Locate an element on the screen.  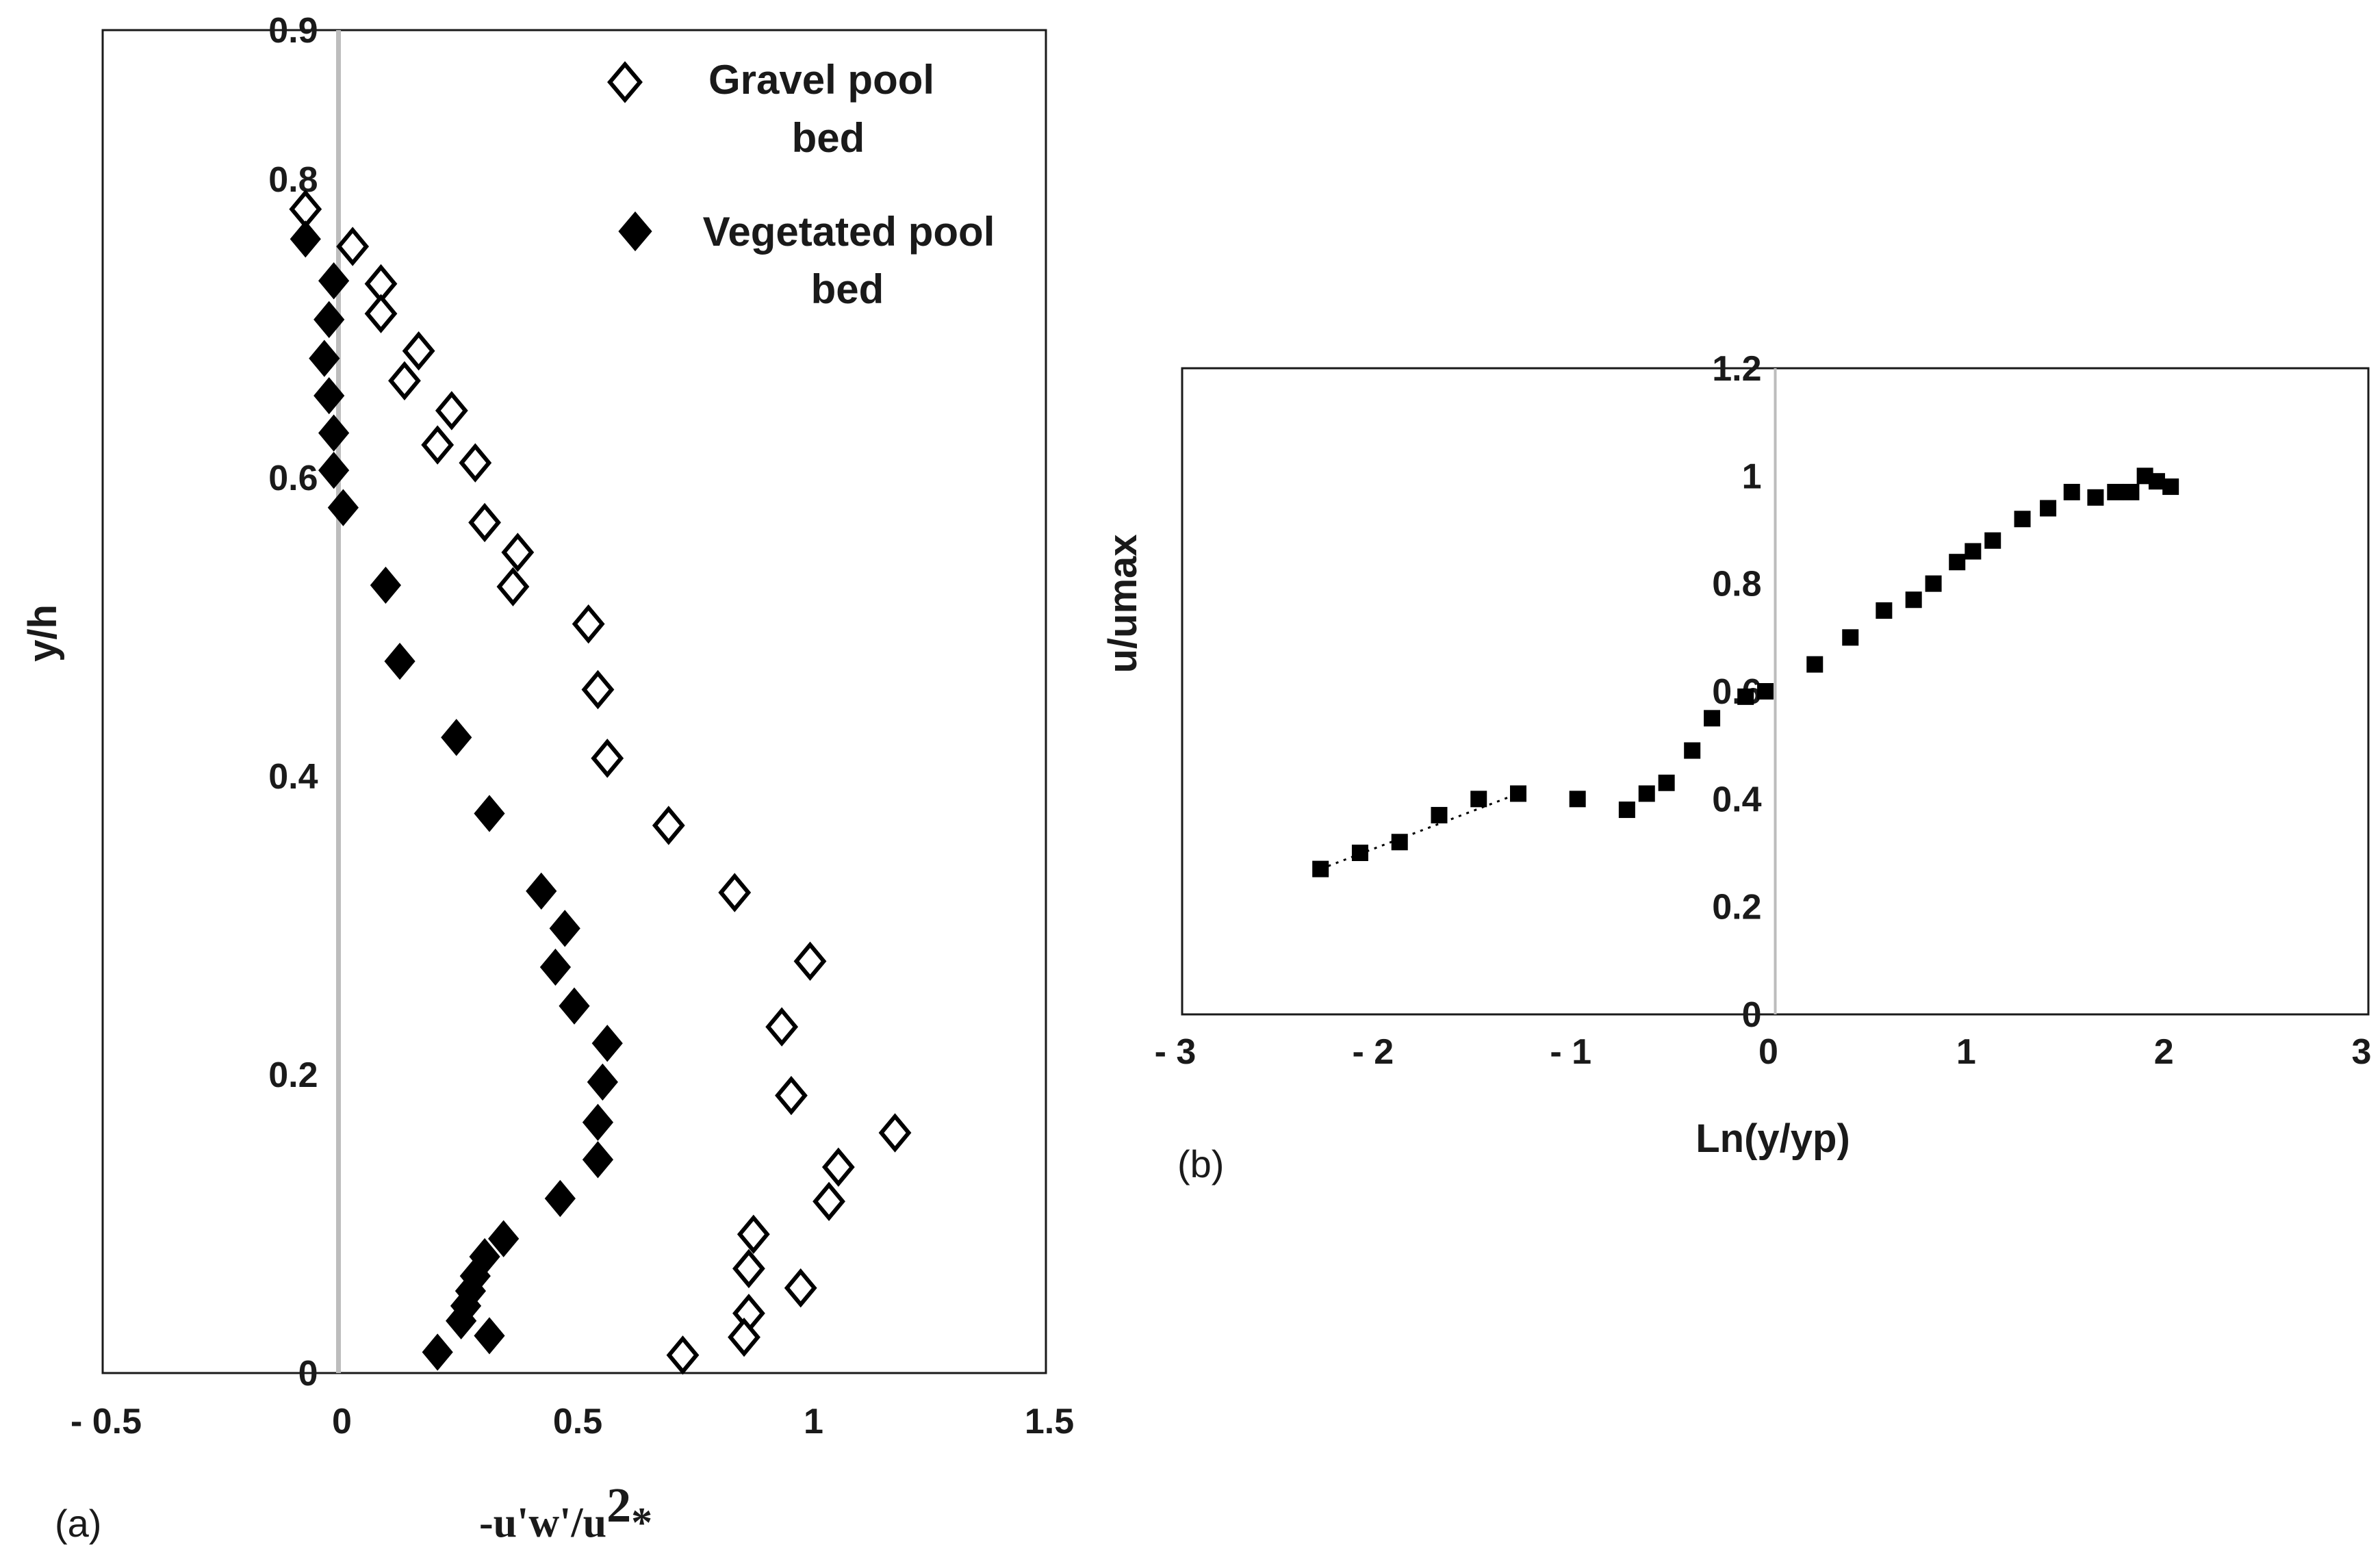
chart-b-x-tick-labels: - 3 - 2 - 1 0 1 2 3 is located at coordinates (1763, 1052).